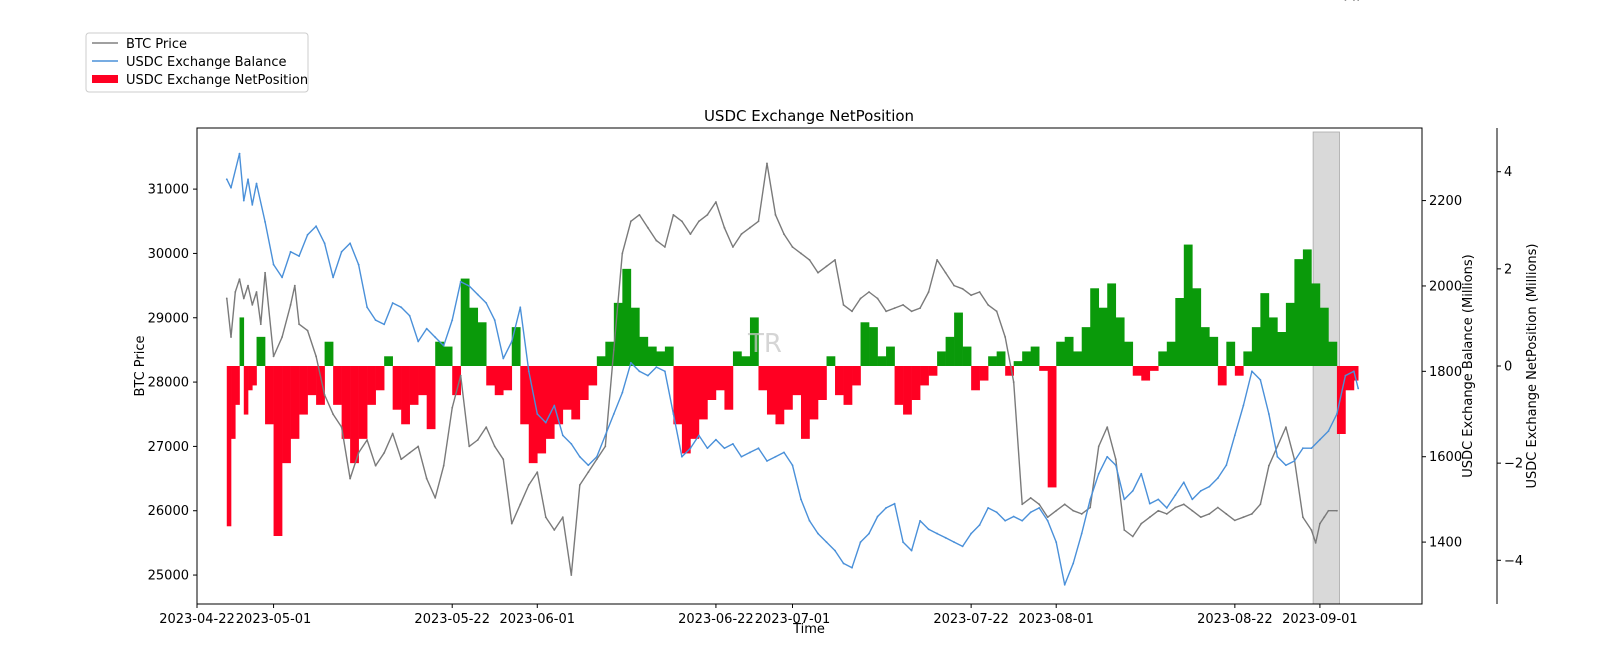  Describe the element at coordinates (168, 318) in the screenshot. I see `y-left-tick-label: 29000` at that location.